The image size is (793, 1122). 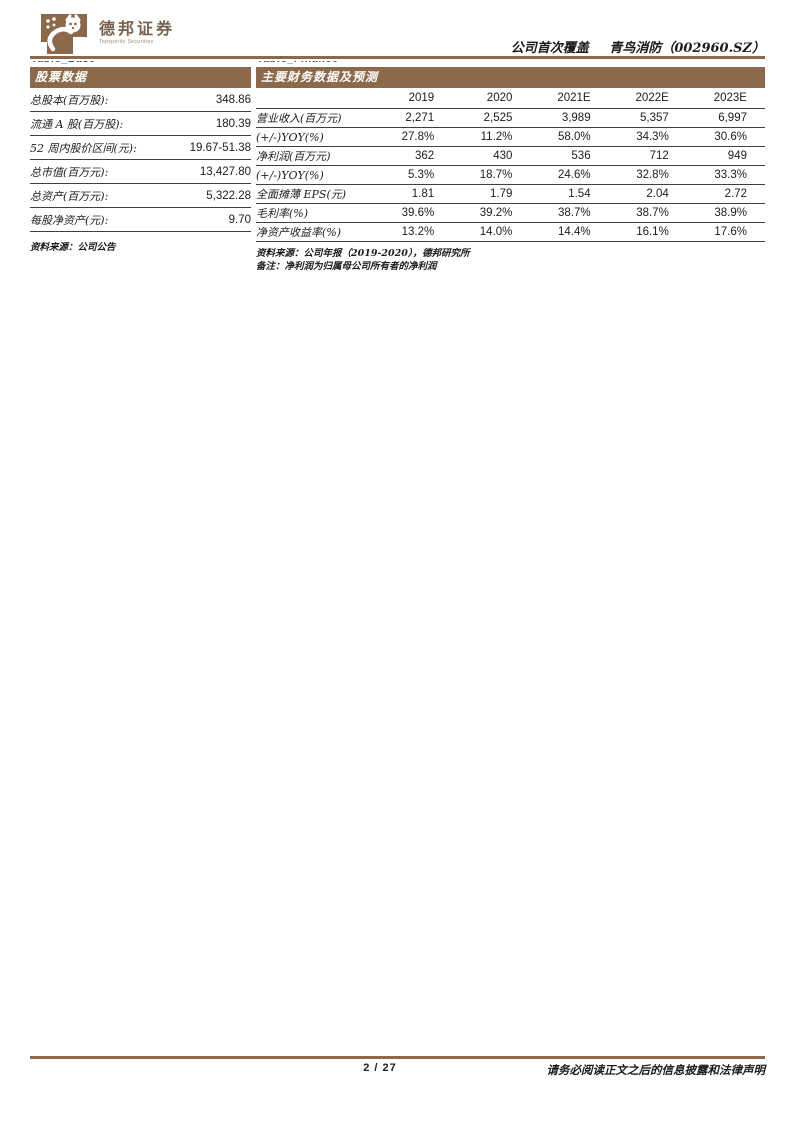 I want to click on finance-data-row: (+/-)YOY(%) 27.8% 11.2% 58.0% 34.3% 30.6%, so click(x=510, y=137).